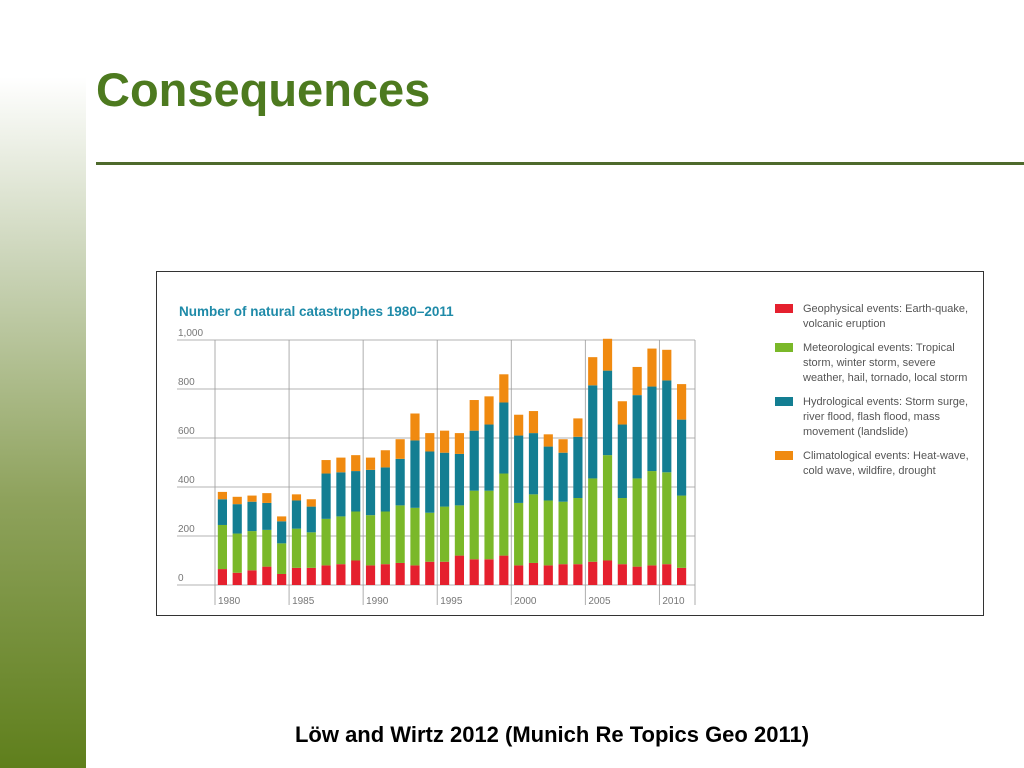 This screenshot has height=768, width=1024. What do you see at coordinates (190, 333) in the screenshot?
I see `y-tick-label: 1,000` at bounding box center [190, 333].